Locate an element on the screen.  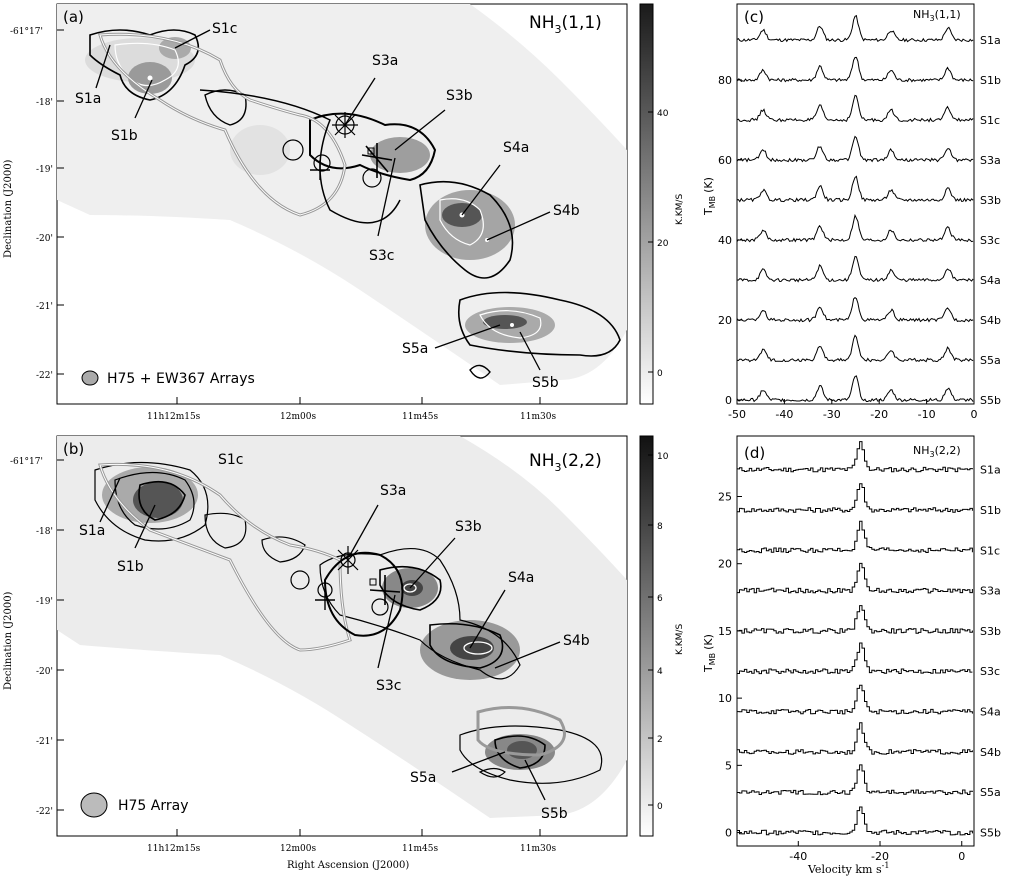
map-a-label-s5b: S5b is located at coordinates (545, 383).